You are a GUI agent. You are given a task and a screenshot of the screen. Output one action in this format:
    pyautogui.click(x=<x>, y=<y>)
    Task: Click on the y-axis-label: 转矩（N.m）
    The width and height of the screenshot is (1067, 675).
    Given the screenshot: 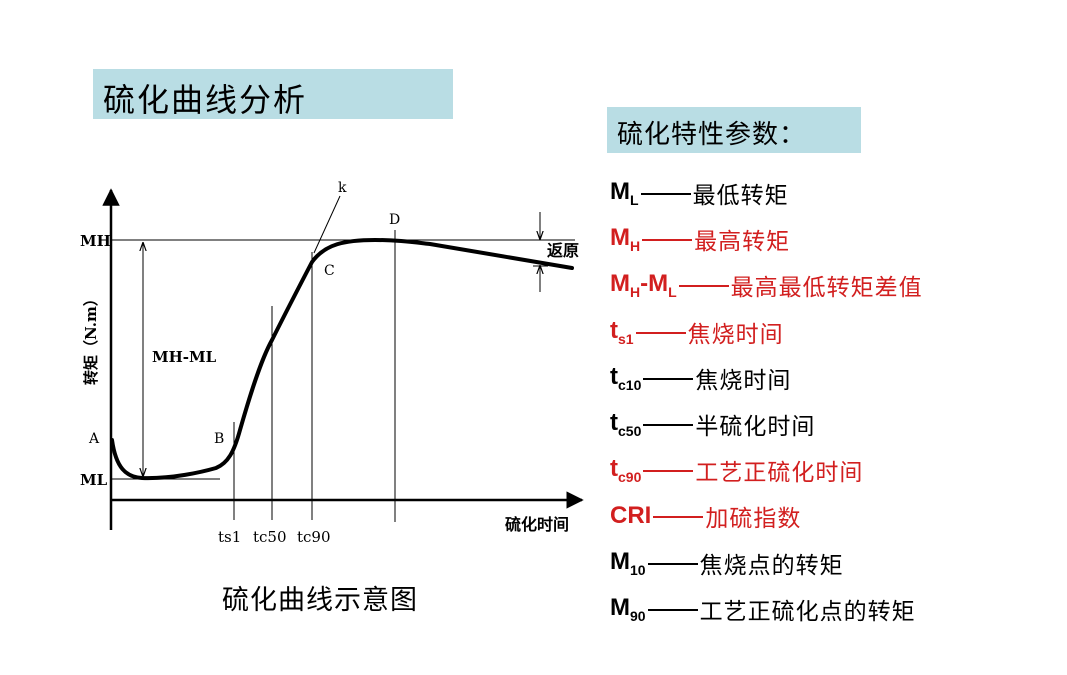 What is the action you would take?
    pyautogui.click(x=91, y=338)
    